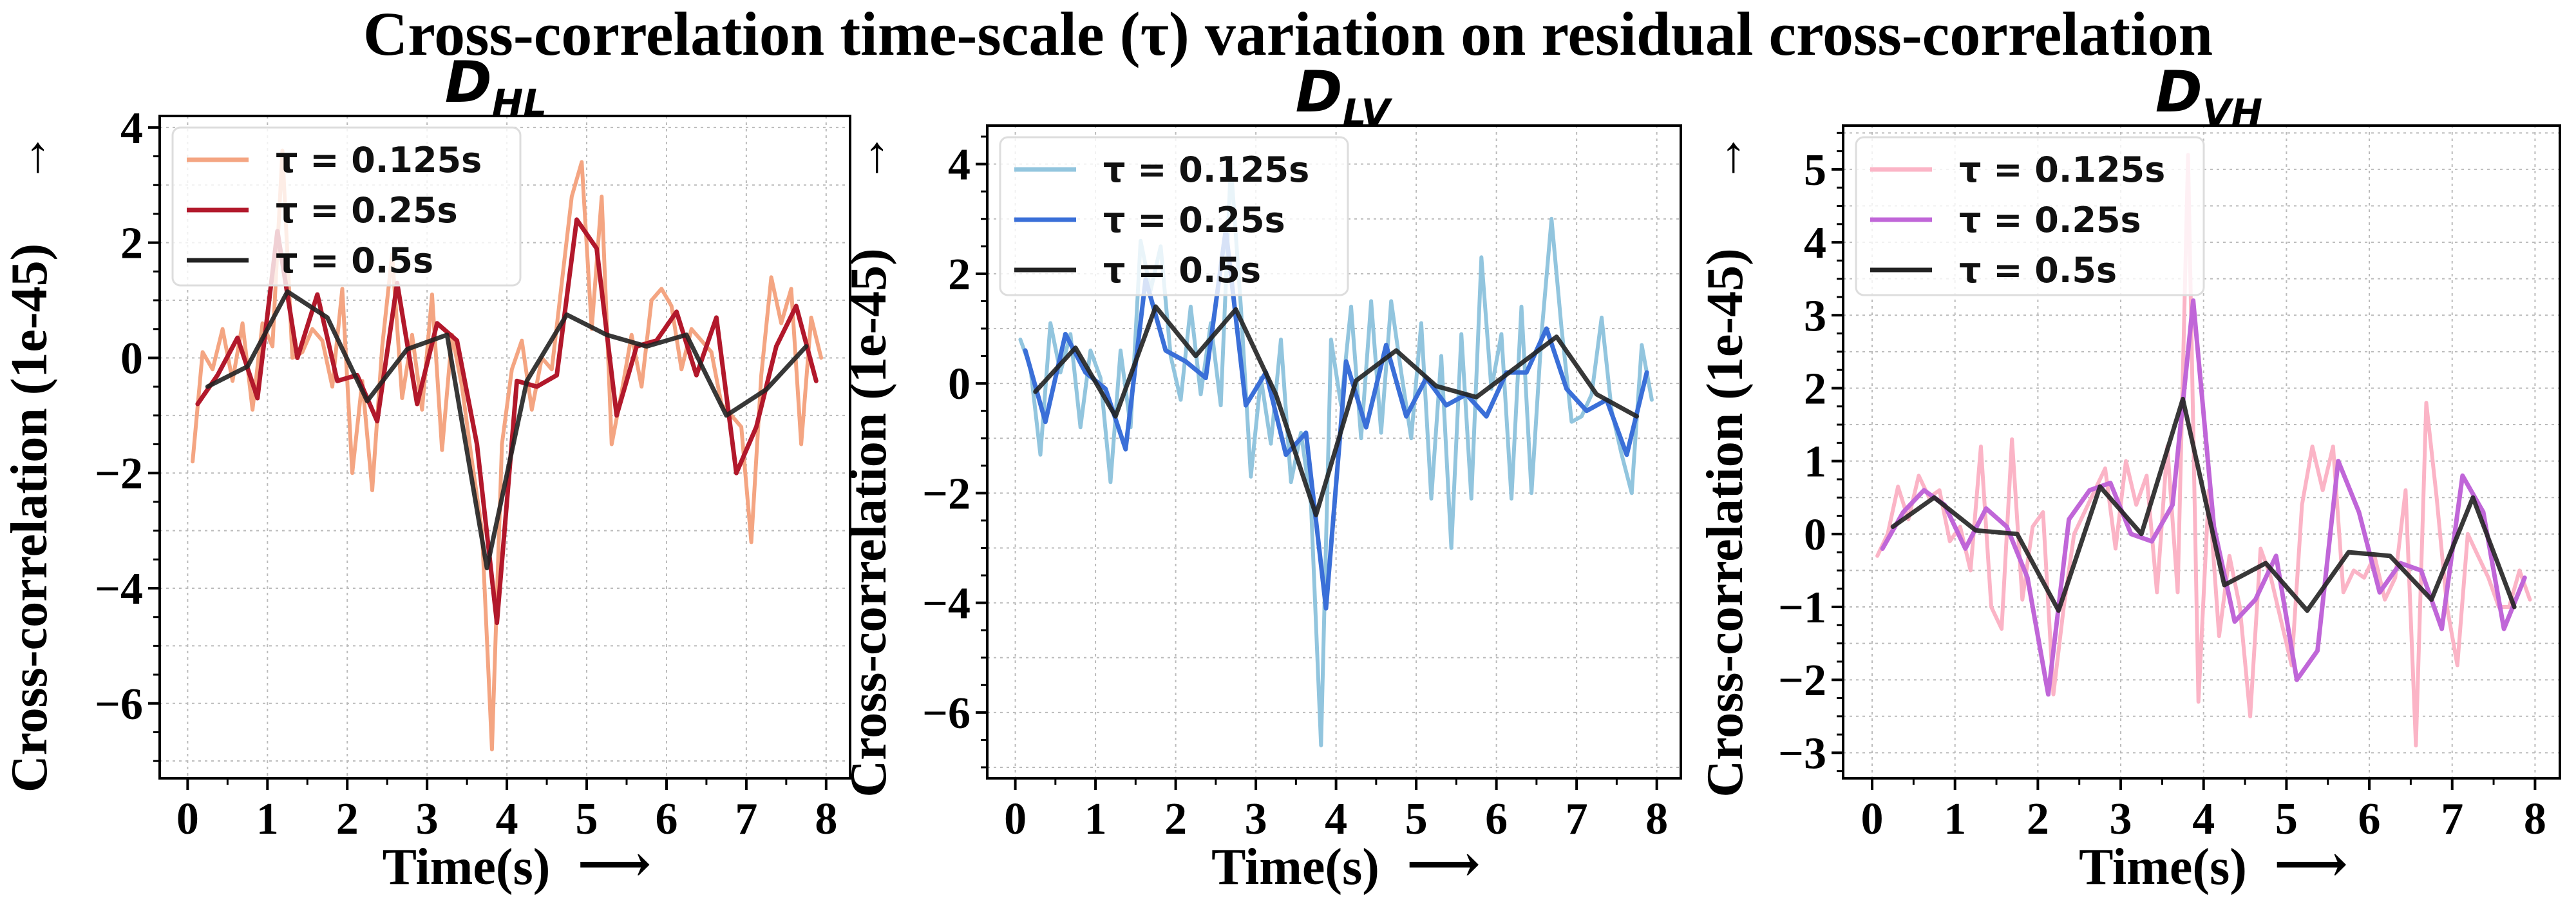  Describe the element at coordinates (1802, 753) in the screenshot. I see `y-tick-label: −3` at that location.